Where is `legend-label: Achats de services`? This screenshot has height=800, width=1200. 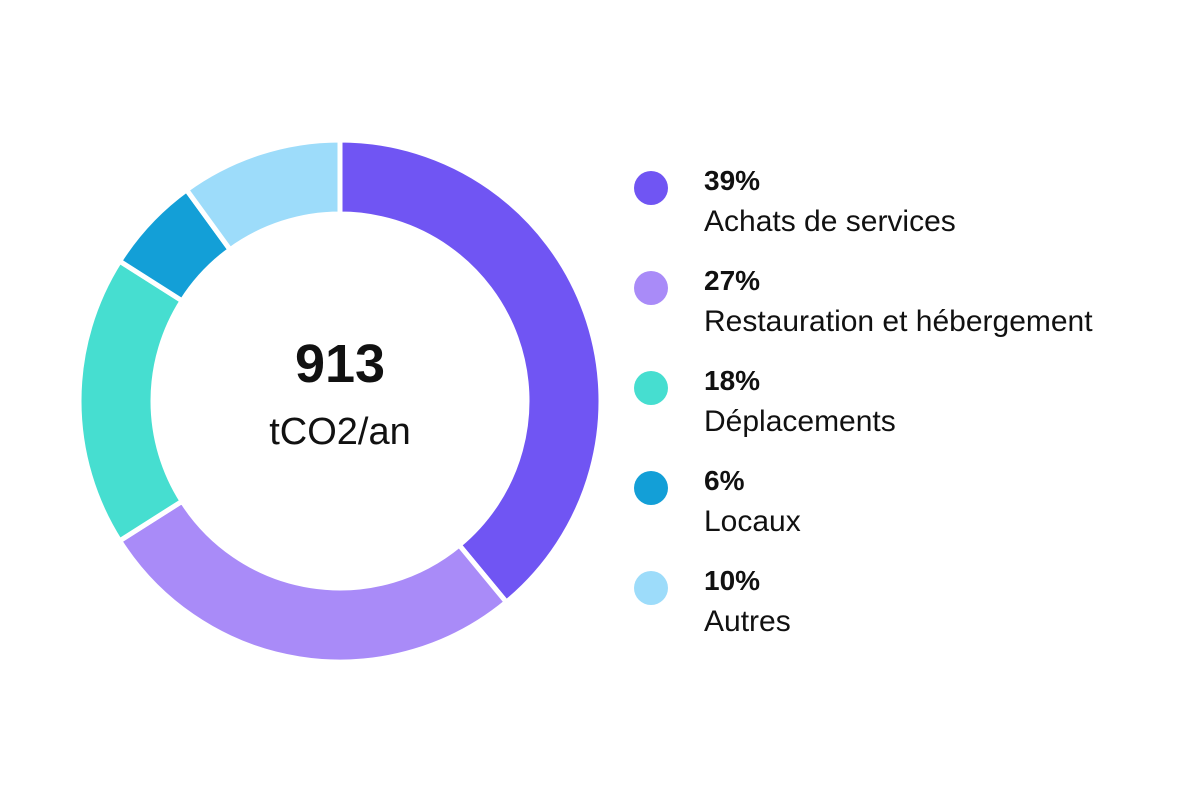 legend-label: Achats de services is located at coordinates (830, 221).